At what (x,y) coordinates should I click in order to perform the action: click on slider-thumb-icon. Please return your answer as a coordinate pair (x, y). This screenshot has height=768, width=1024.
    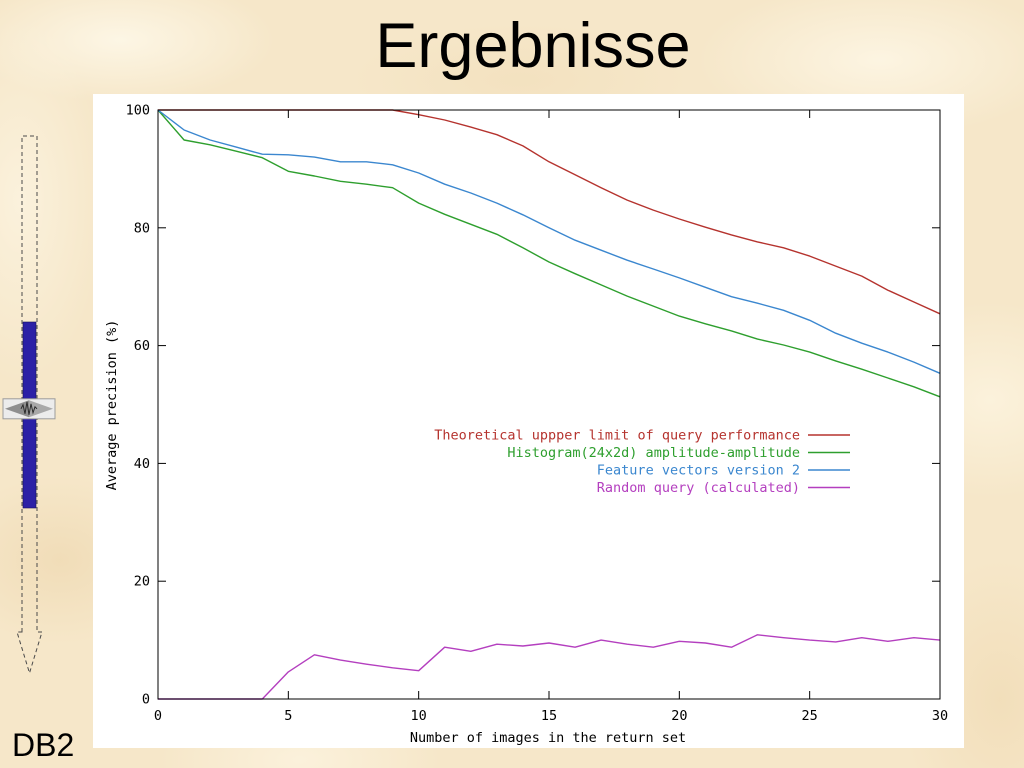
    Looking at the image, I should click on (29, 409).